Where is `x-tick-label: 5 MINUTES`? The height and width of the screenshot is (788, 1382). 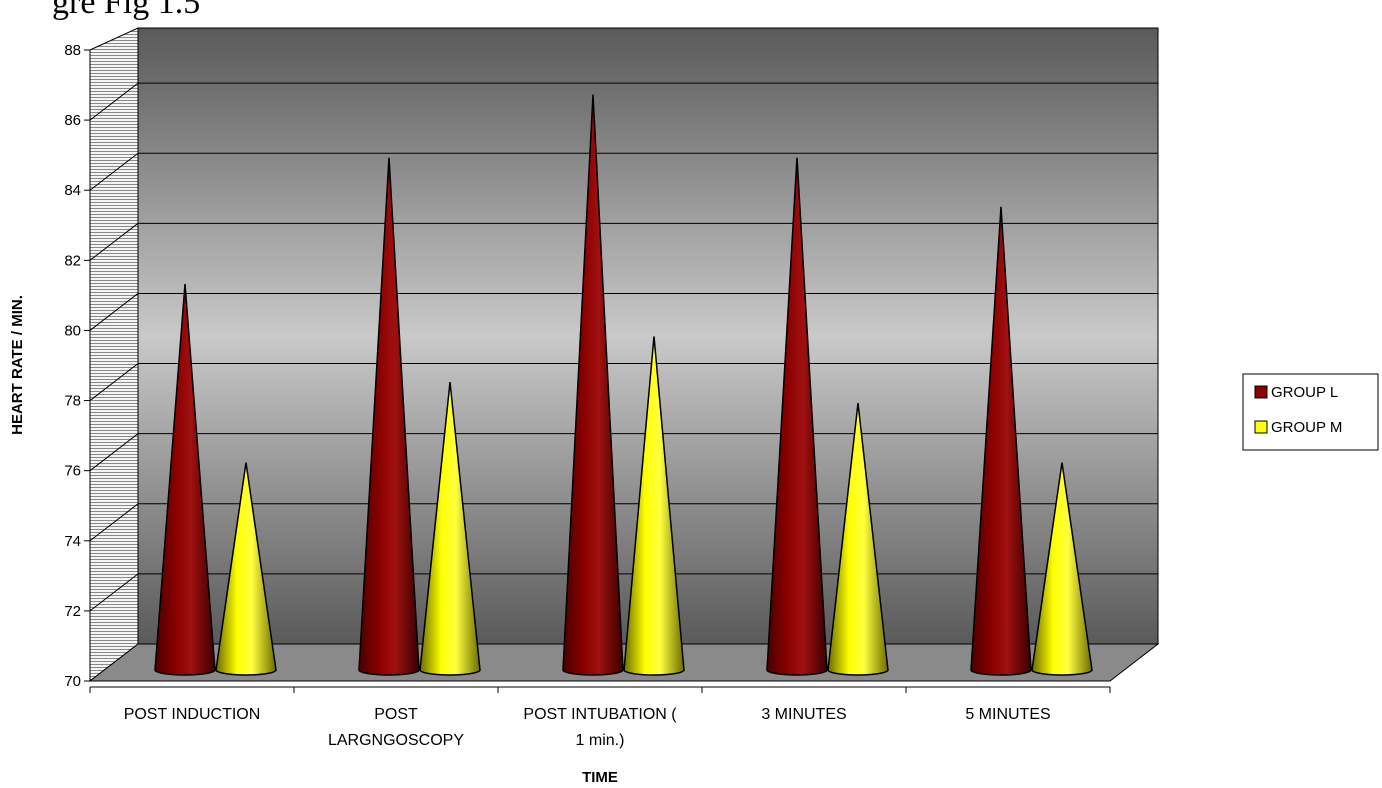 x-tick-label: 5 MINUTES is located at coordinates (1007, 714).